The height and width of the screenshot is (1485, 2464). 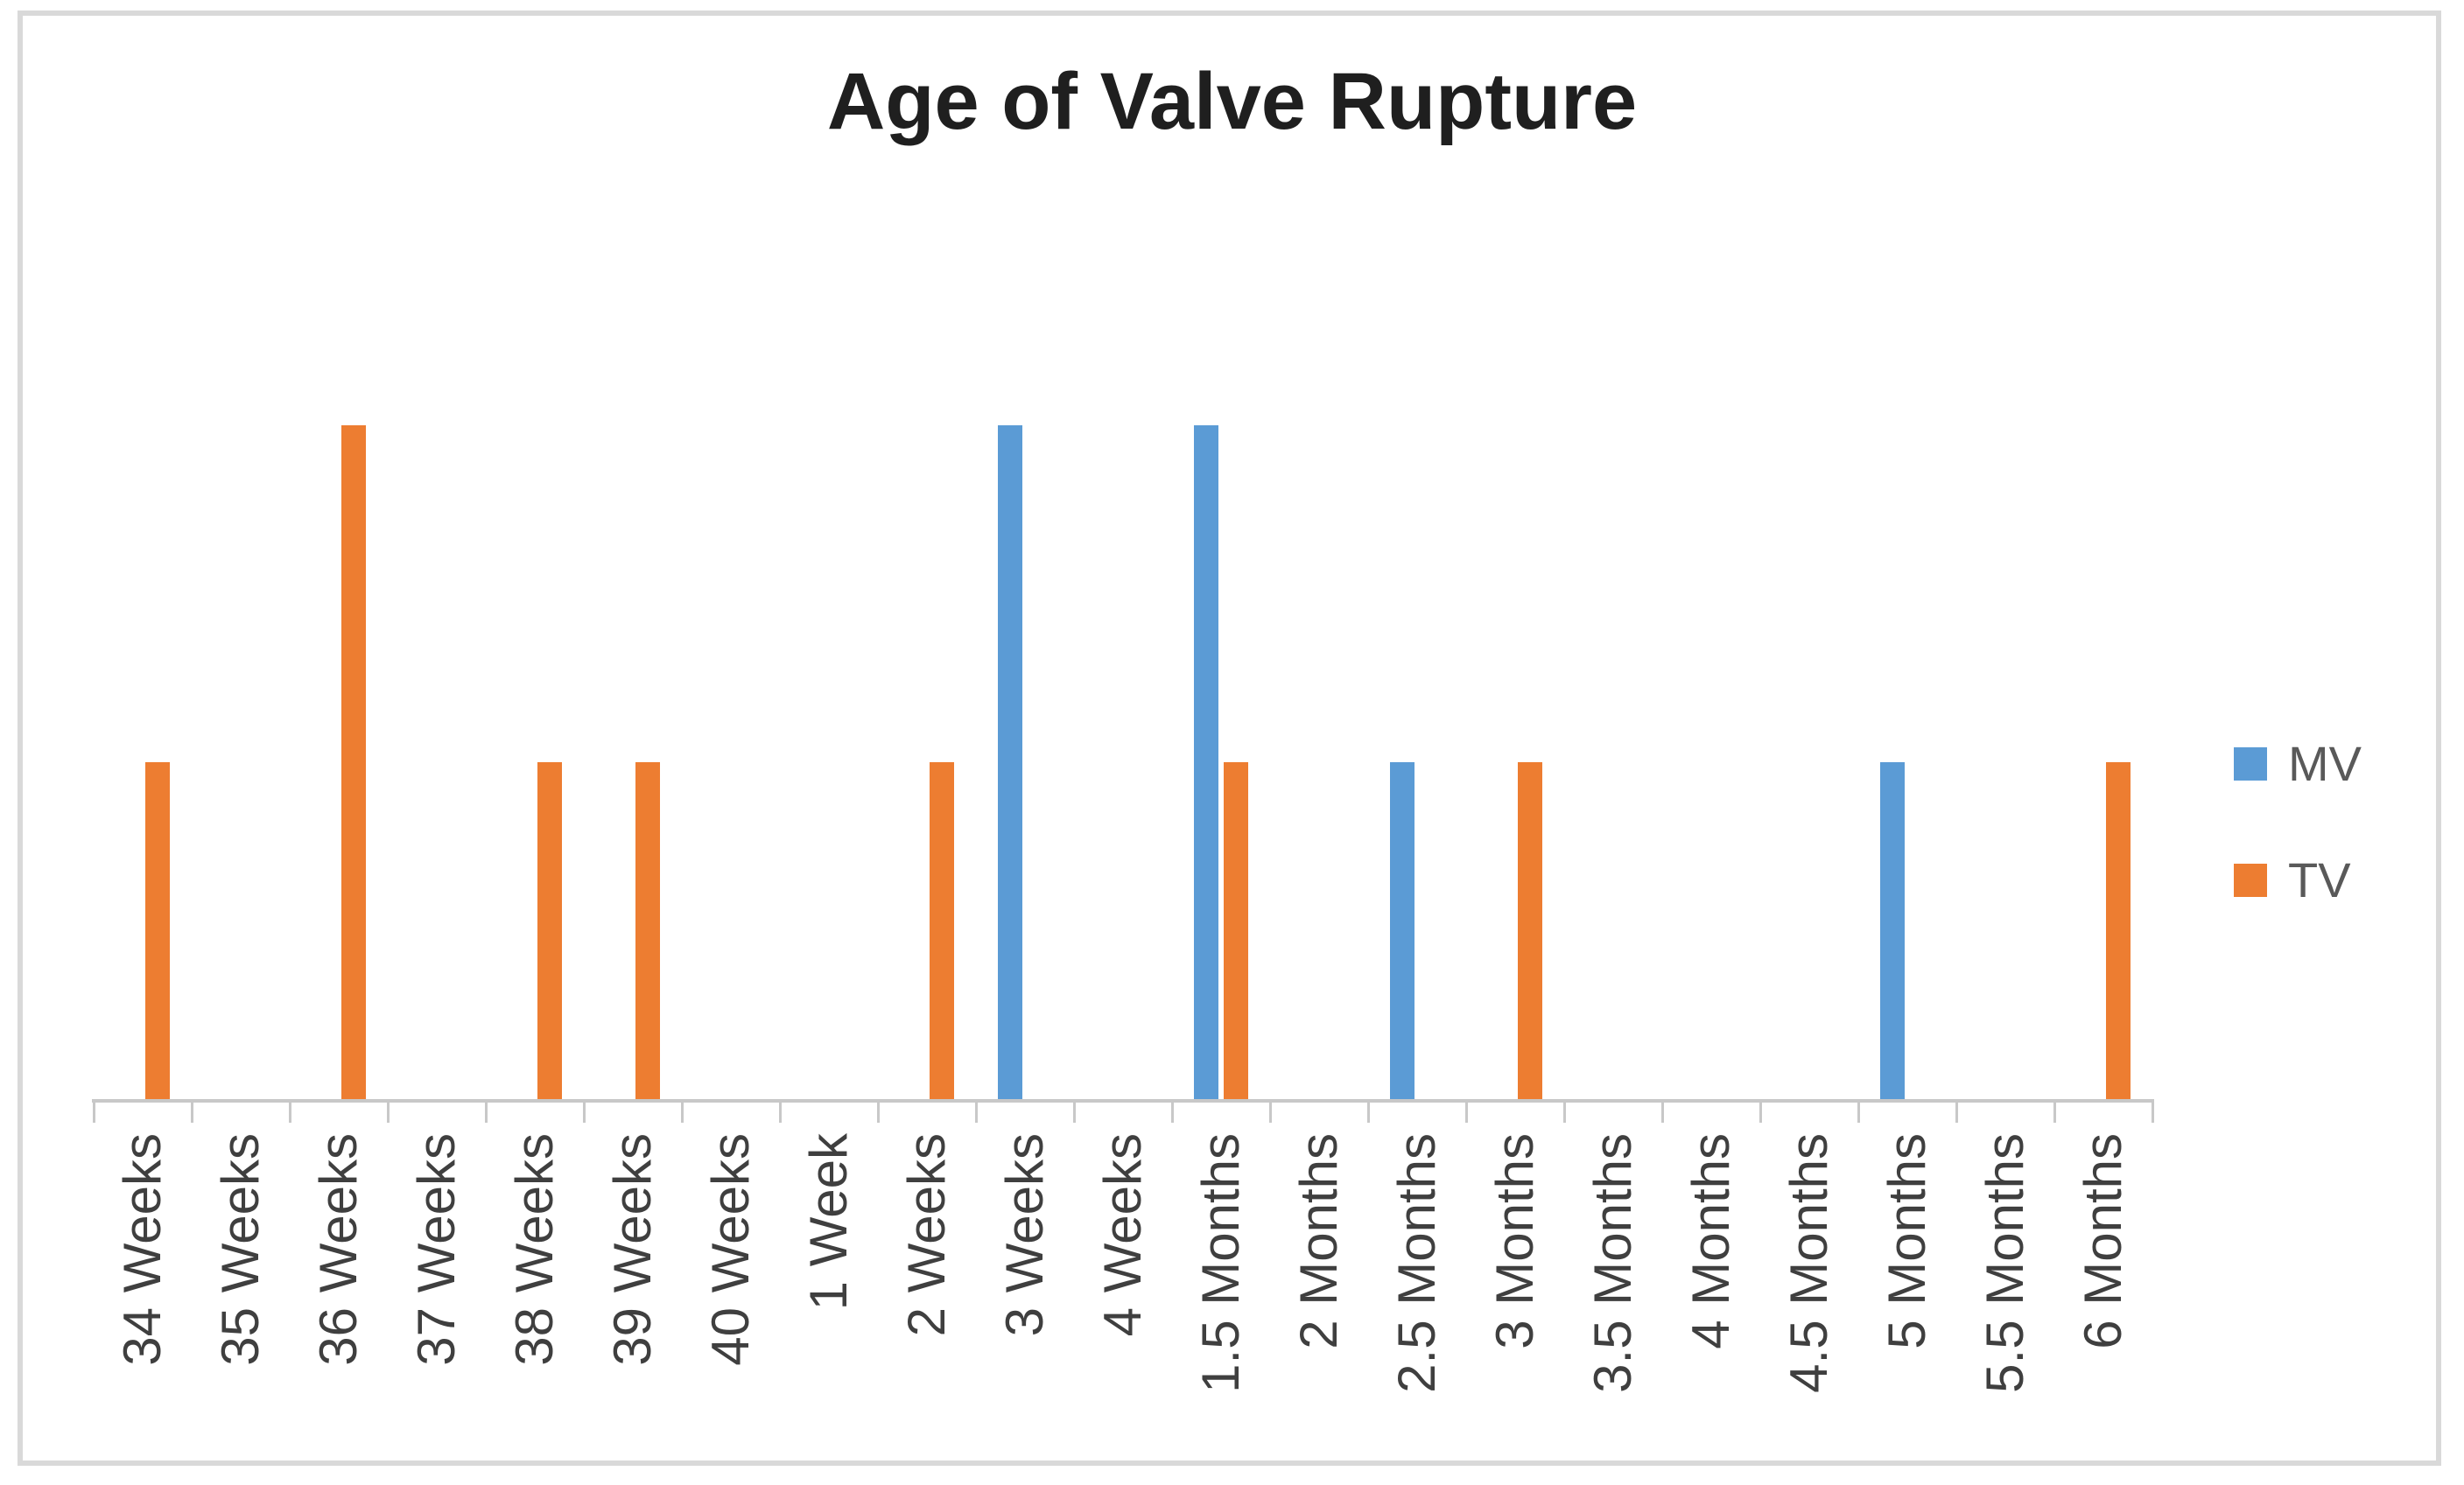 What do you see at coordinates (1892, 931) in the screenshot?
I see `bar-mv-5-months` at bounding box center [1892, 931].